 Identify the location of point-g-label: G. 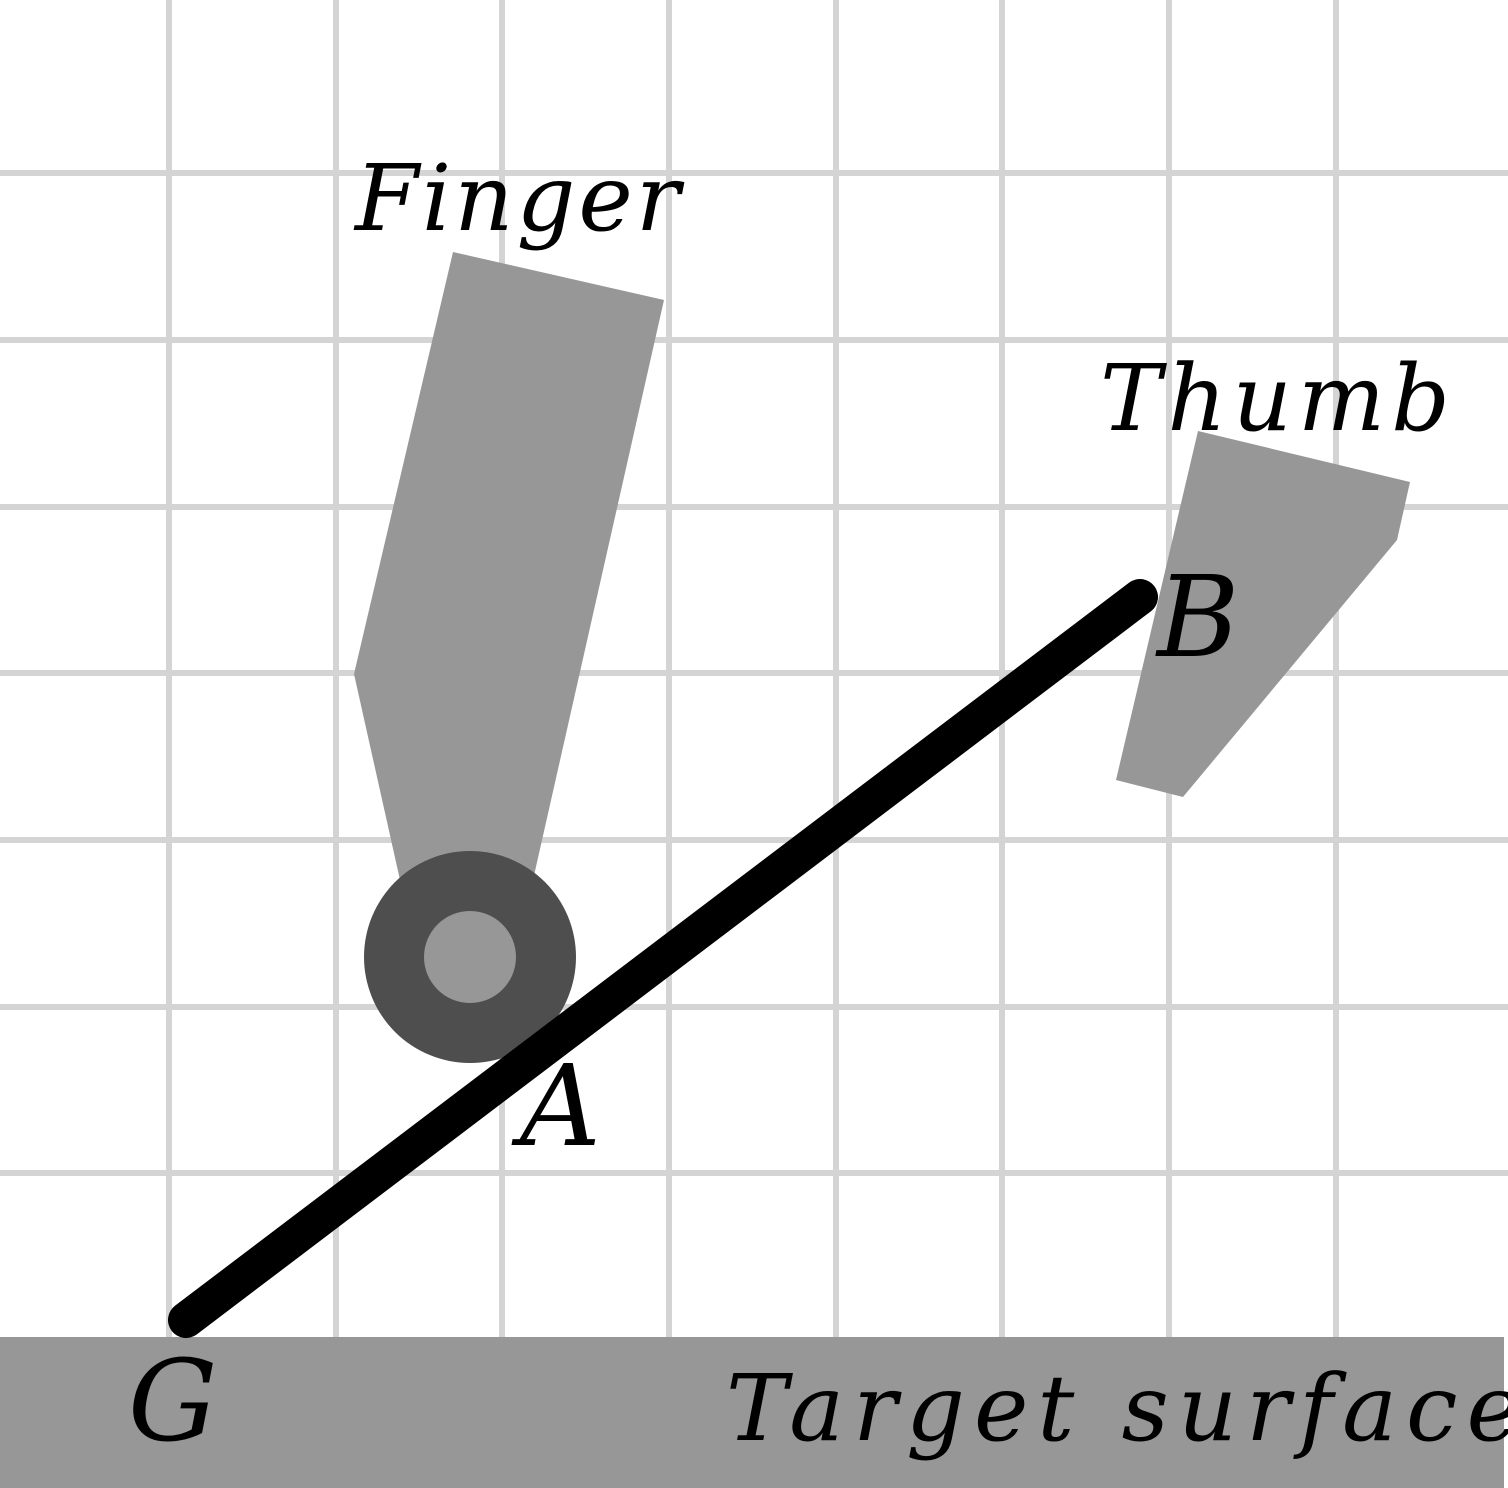
(172, 1402).